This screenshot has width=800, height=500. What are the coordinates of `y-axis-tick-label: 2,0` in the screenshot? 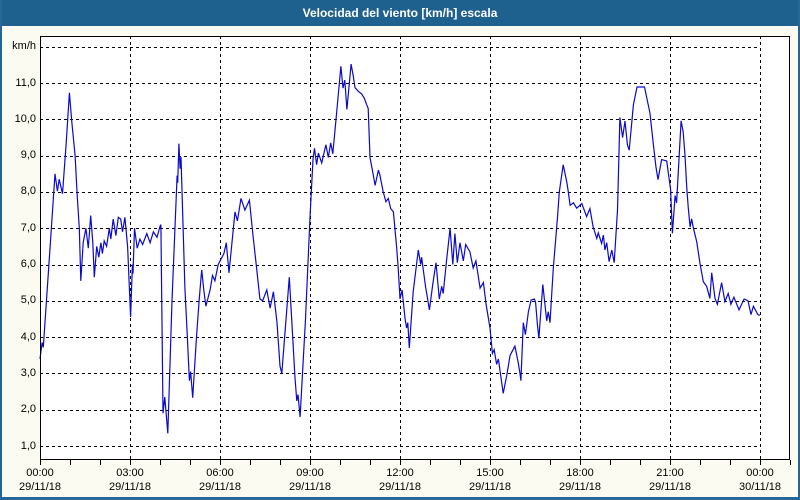 It's located at (28, 409).